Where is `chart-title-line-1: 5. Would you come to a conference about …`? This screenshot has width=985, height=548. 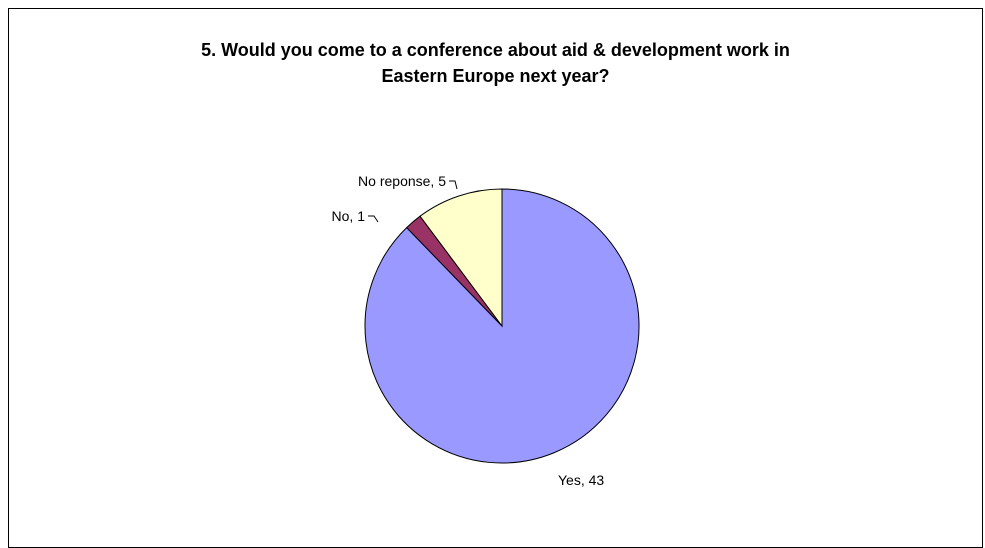 chart-title-line-1: 5. Would you come to a conference about … is located at coordinates (495, 50).